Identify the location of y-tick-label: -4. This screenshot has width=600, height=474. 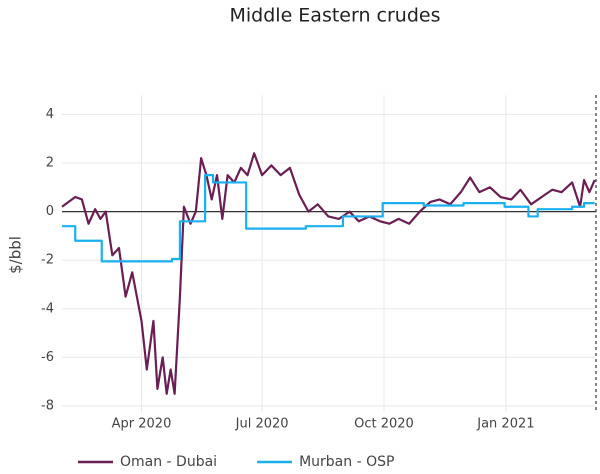
(47, 308).